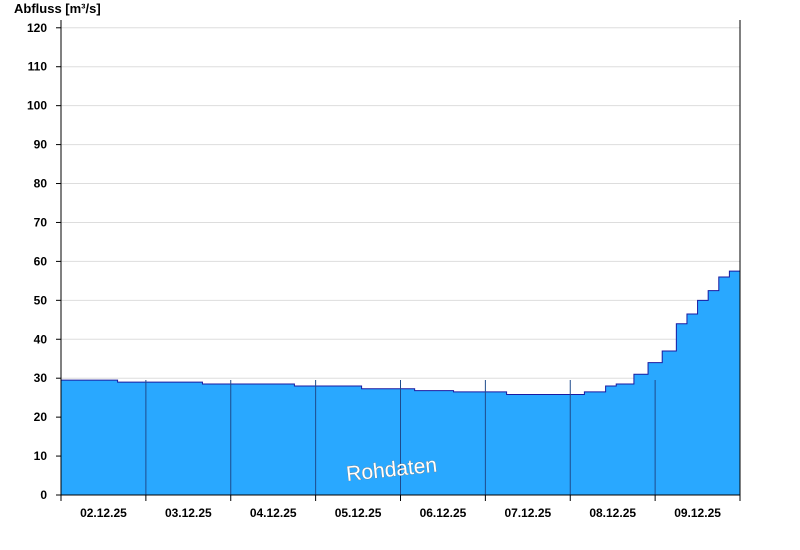  I want to click on y-tick-label: 30, so click(41, 378).